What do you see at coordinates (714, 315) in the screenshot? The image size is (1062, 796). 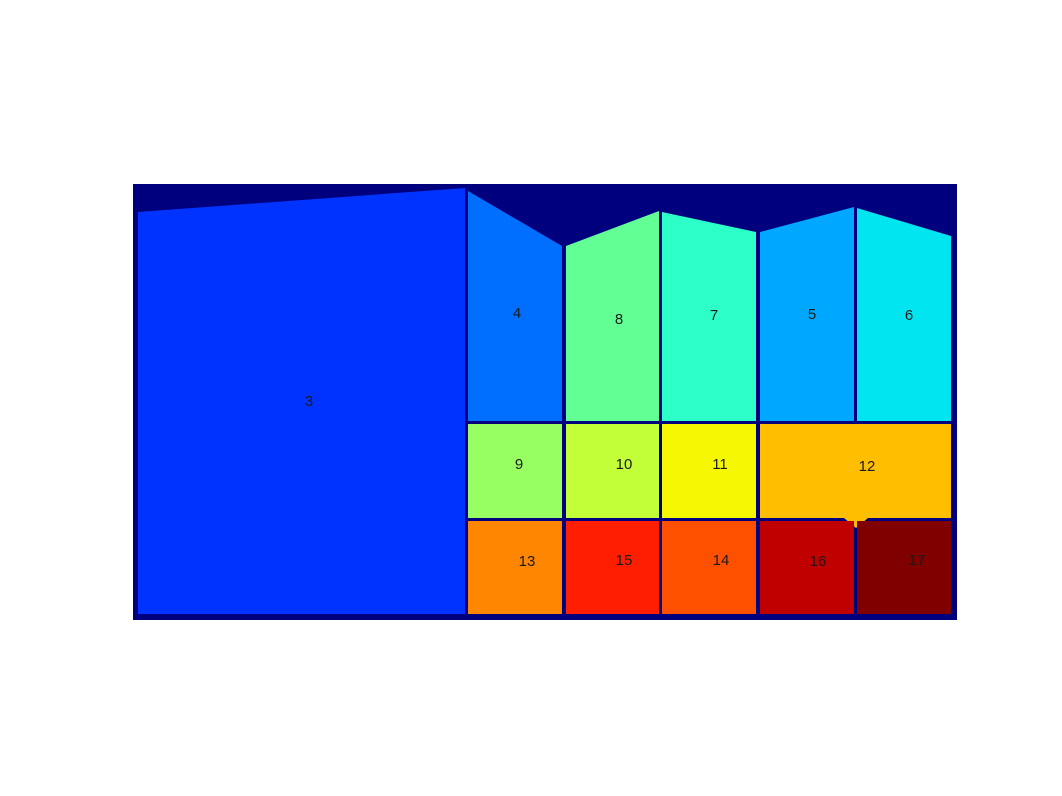 I see `region-7-label: 7` at bounding box center [714, 315].